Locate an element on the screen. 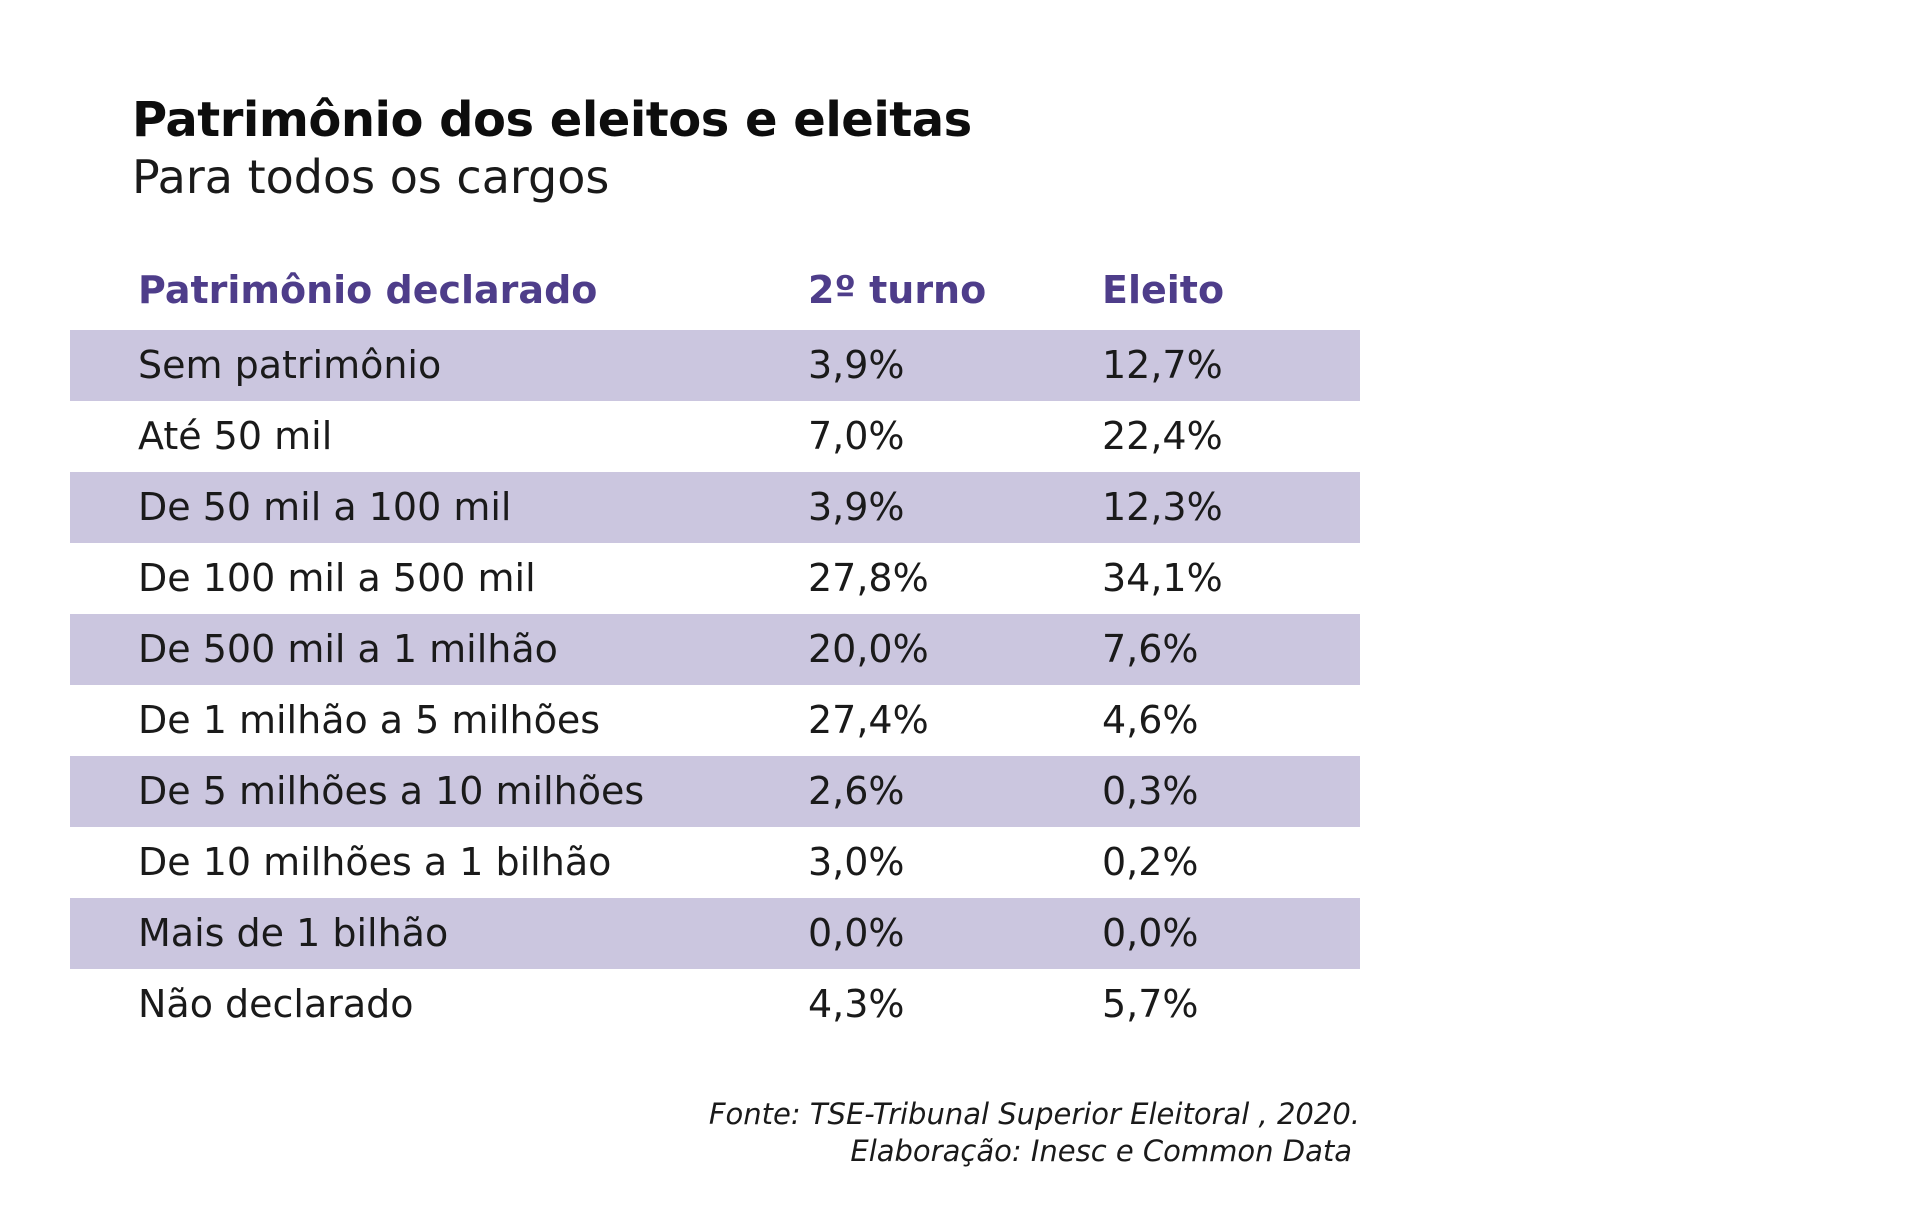  column-header-eleito: Eleito is located at coordinates (1163, 290).